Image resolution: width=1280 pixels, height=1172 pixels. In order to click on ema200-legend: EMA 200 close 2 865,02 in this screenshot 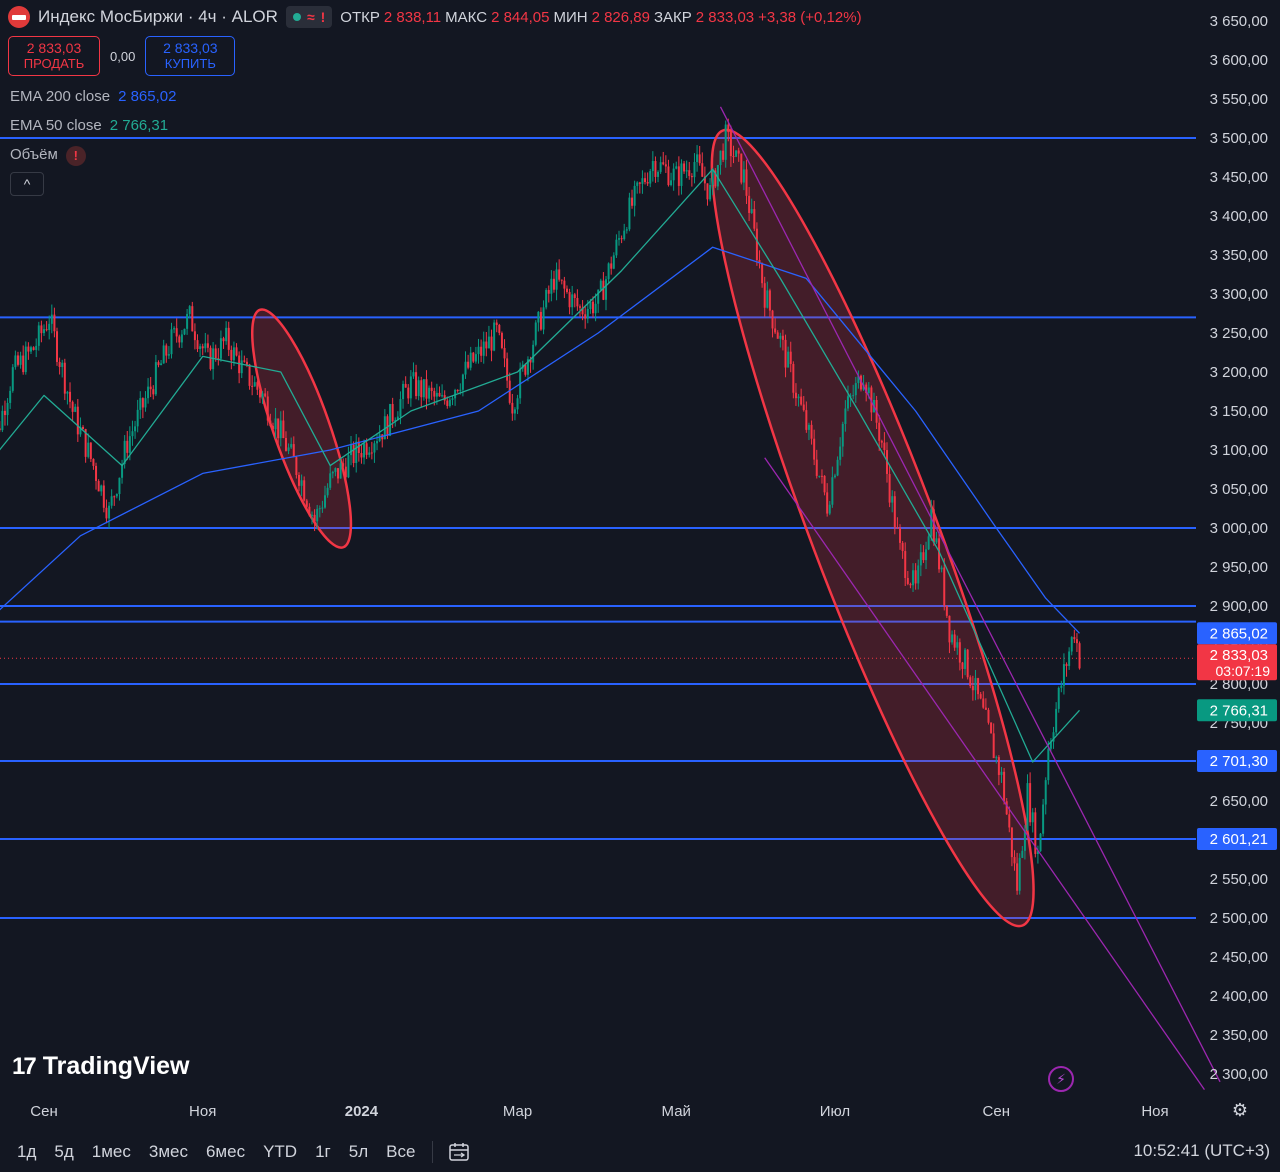, I will do `click(93, 96)`.